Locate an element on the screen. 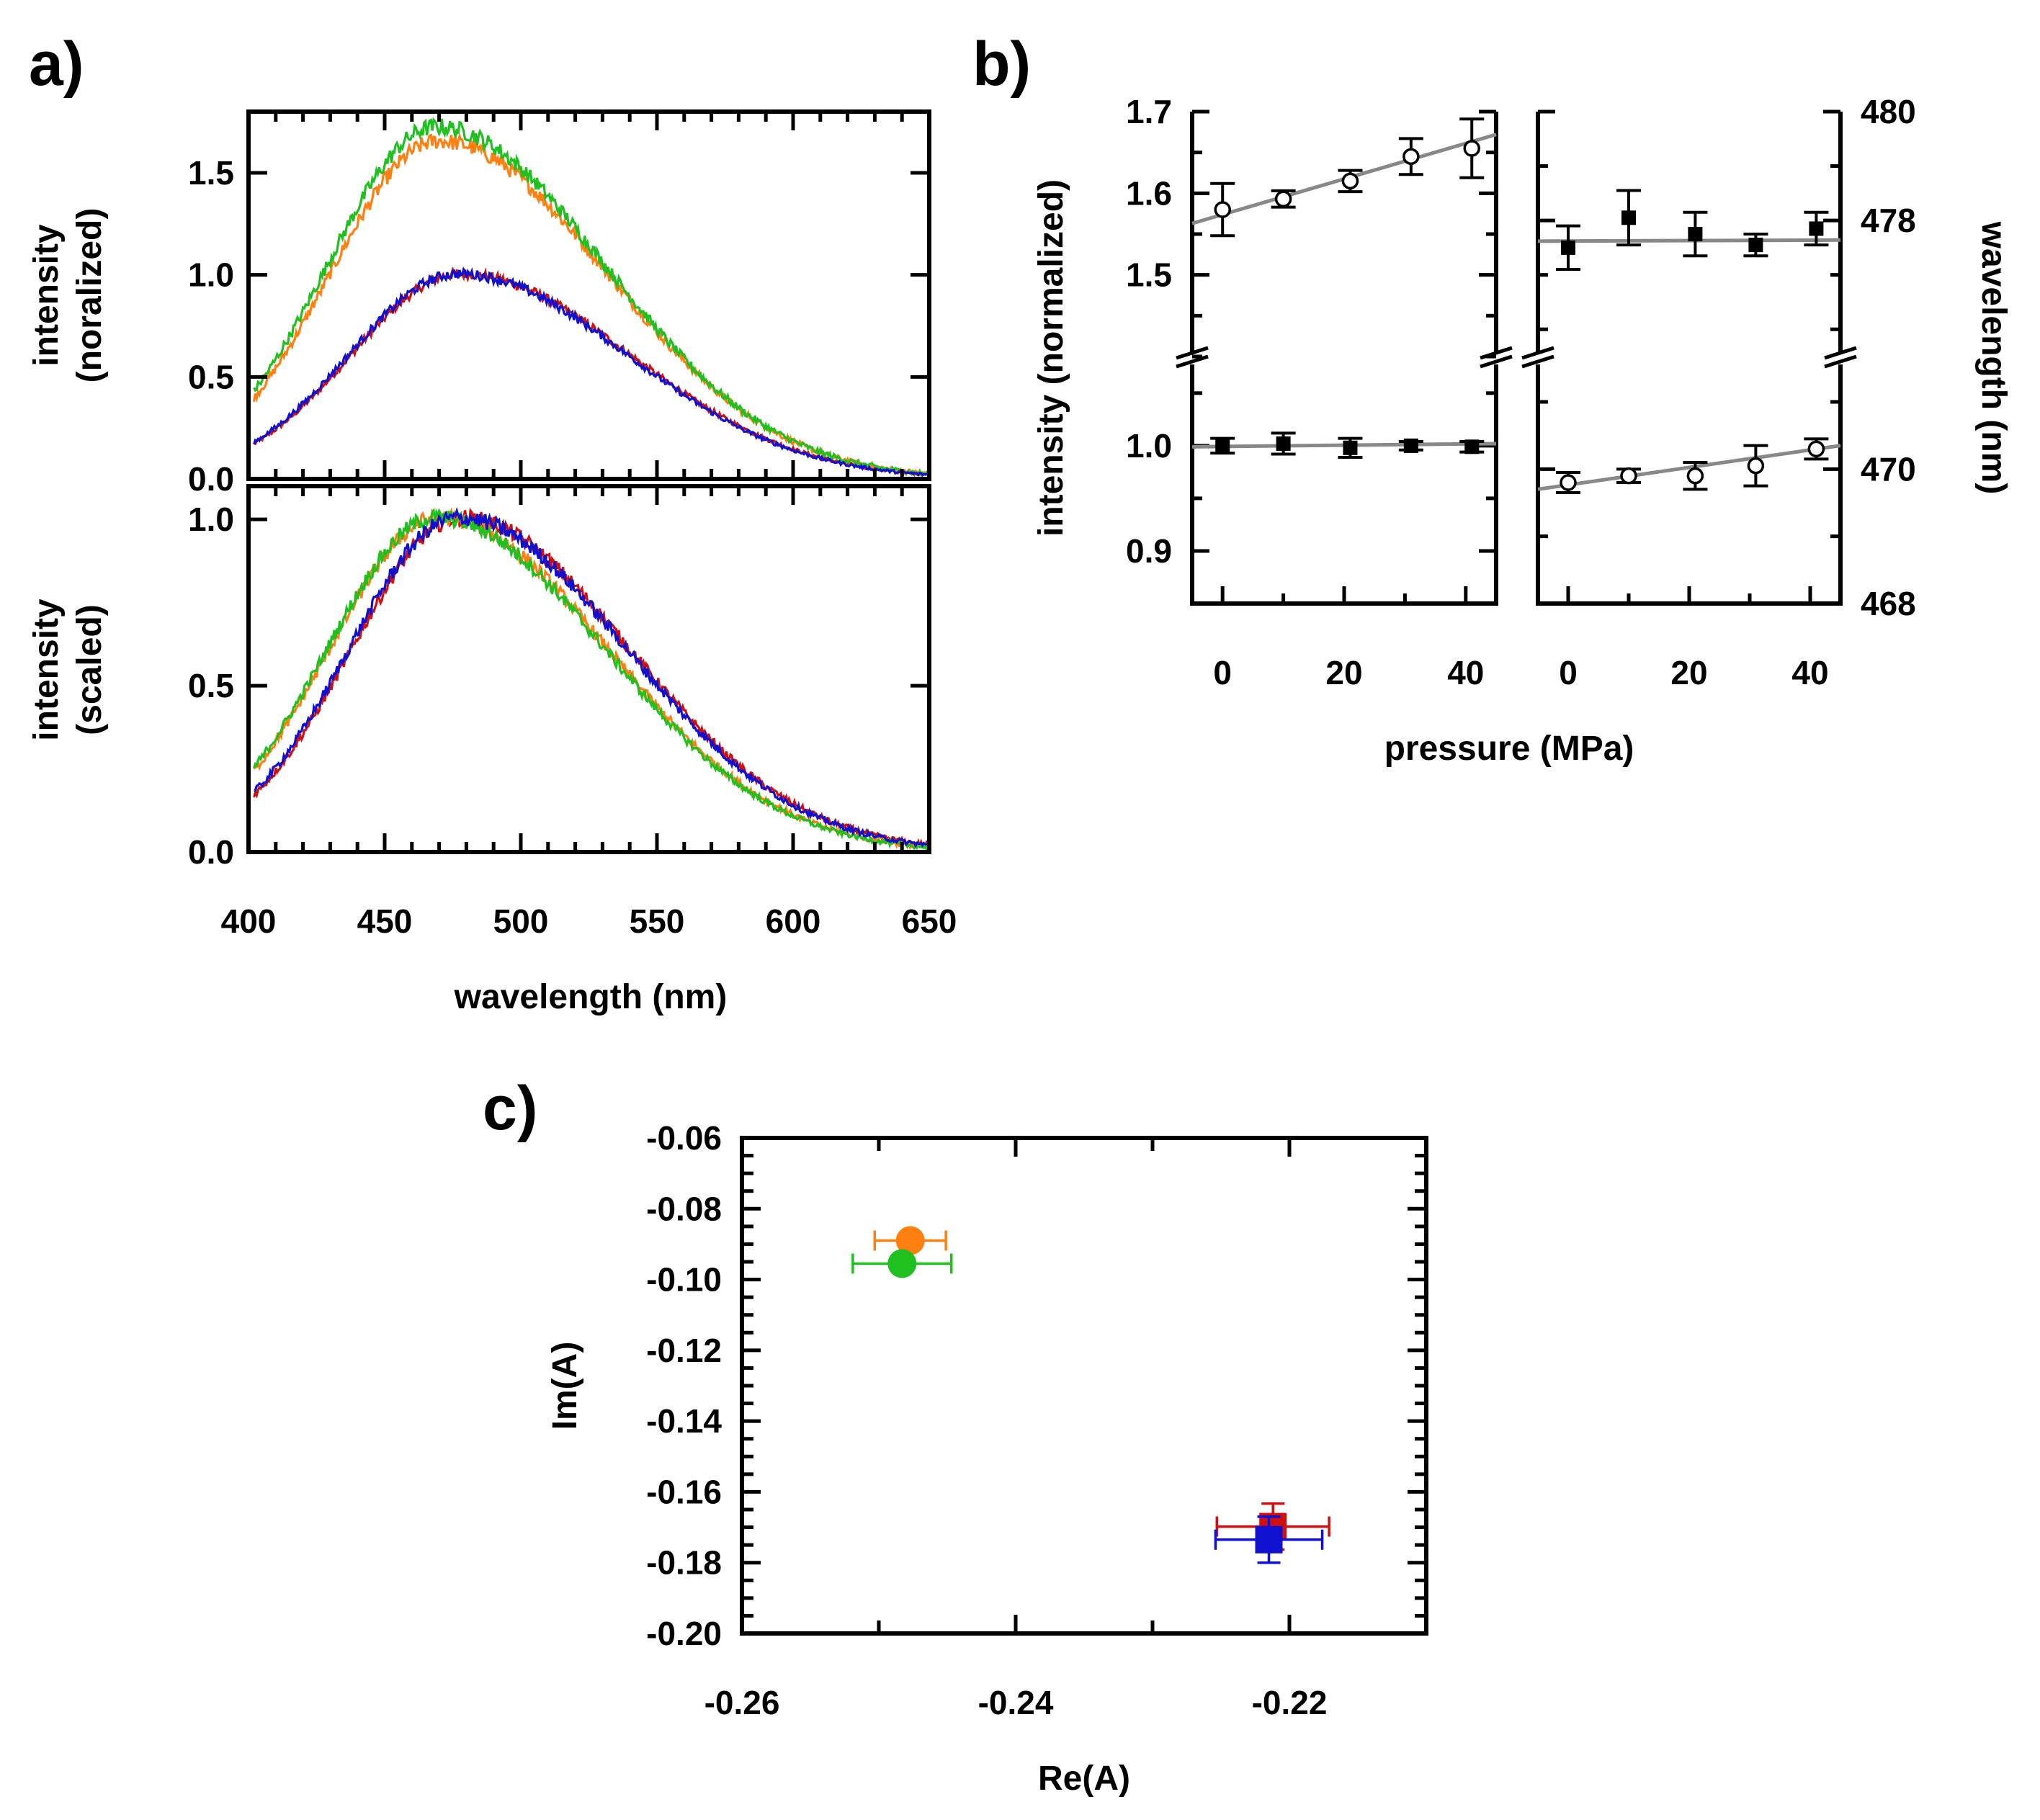  c-ytick-label: -0.14 is located at coordinates (684, 1421).